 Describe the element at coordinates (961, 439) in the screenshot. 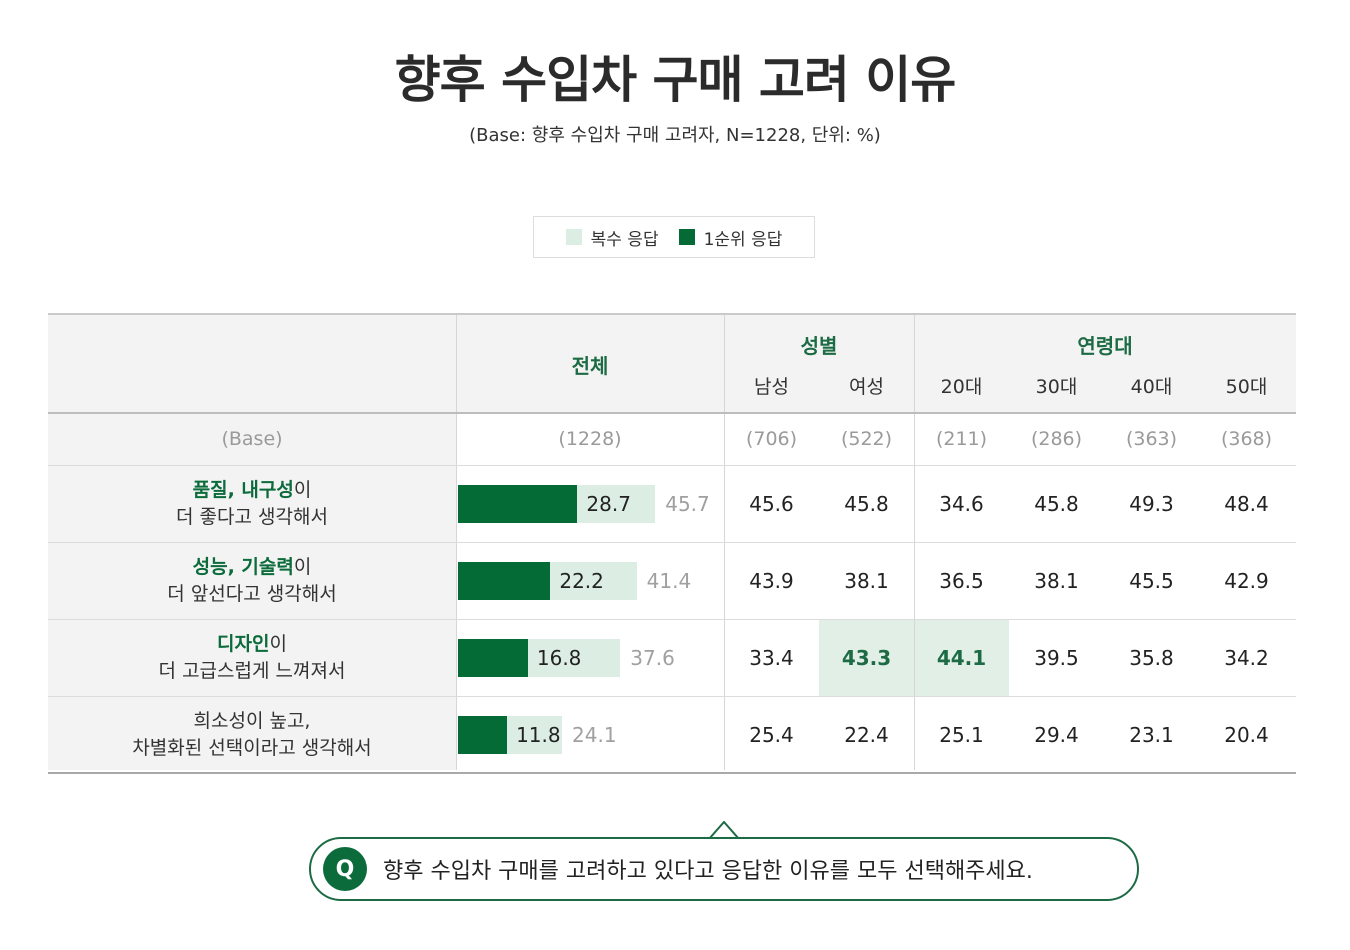

I see `base-value: (211)` at that location.